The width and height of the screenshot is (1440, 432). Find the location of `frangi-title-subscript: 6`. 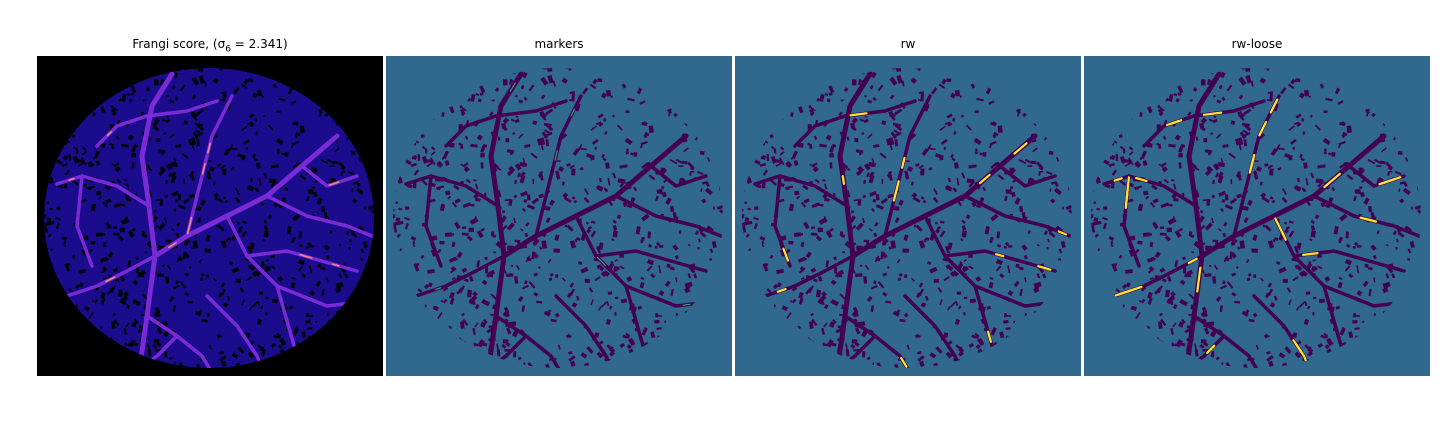

frangi-title-subscript: 6 is located at coordinates (228, 49).